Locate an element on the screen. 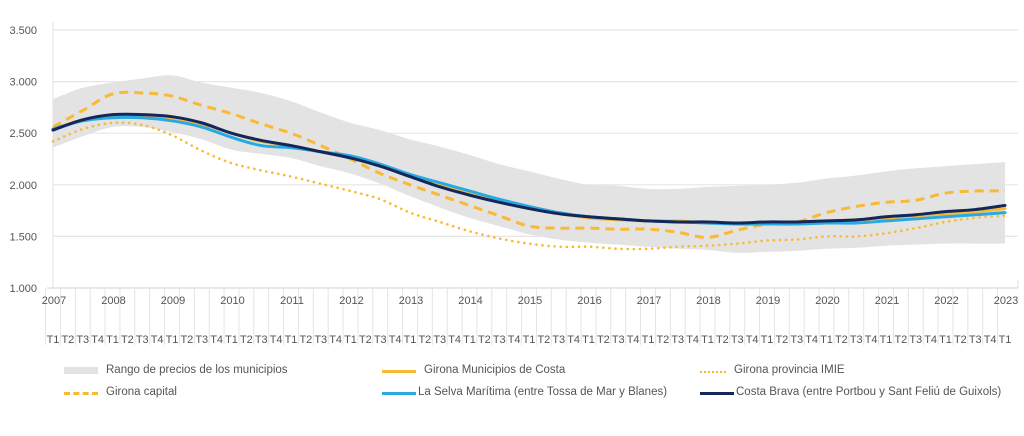 The image size is (1024, 436). year-label: 2007 is located at coordinates (54, 301).